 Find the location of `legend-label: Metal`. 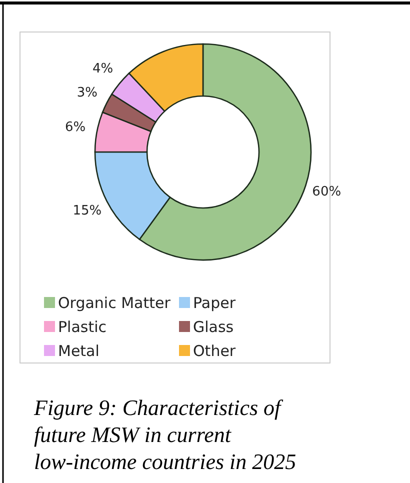

legend-label: Metal is located at coordinates (79, 351).